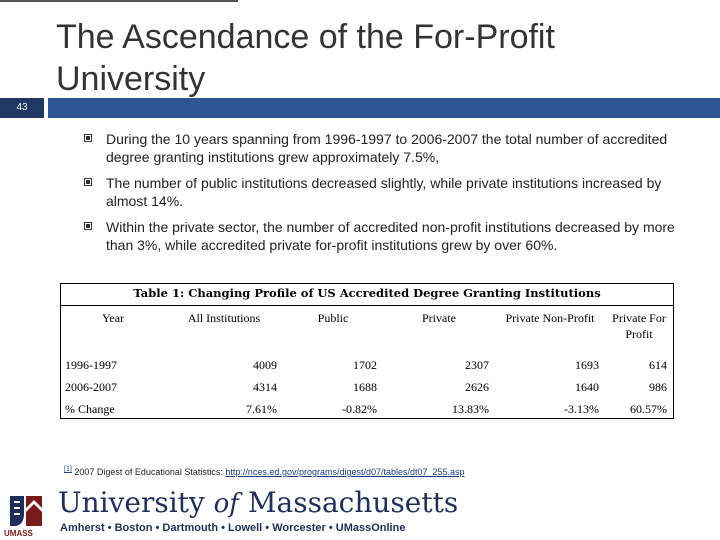 This screenshot has height=540, width=720. I want to click on university-name: University of Massachusetts, so click(258, 503).